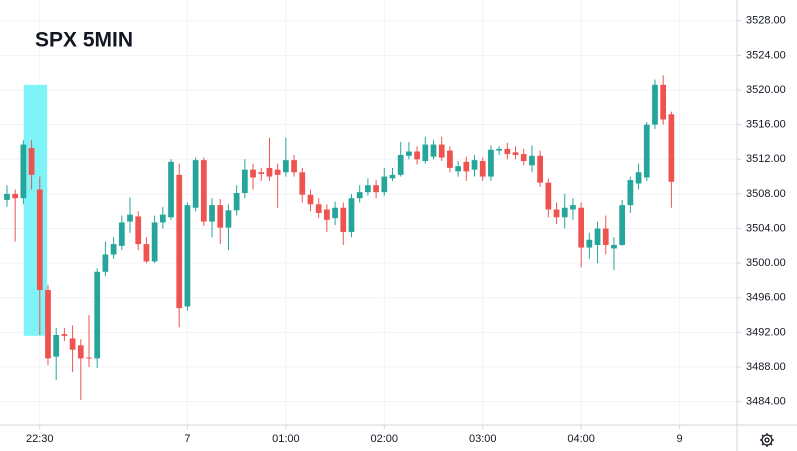 The width and height of the screenshot is (797, 451). I want to click on x-tick-label: 01:00, so click(286, 439).